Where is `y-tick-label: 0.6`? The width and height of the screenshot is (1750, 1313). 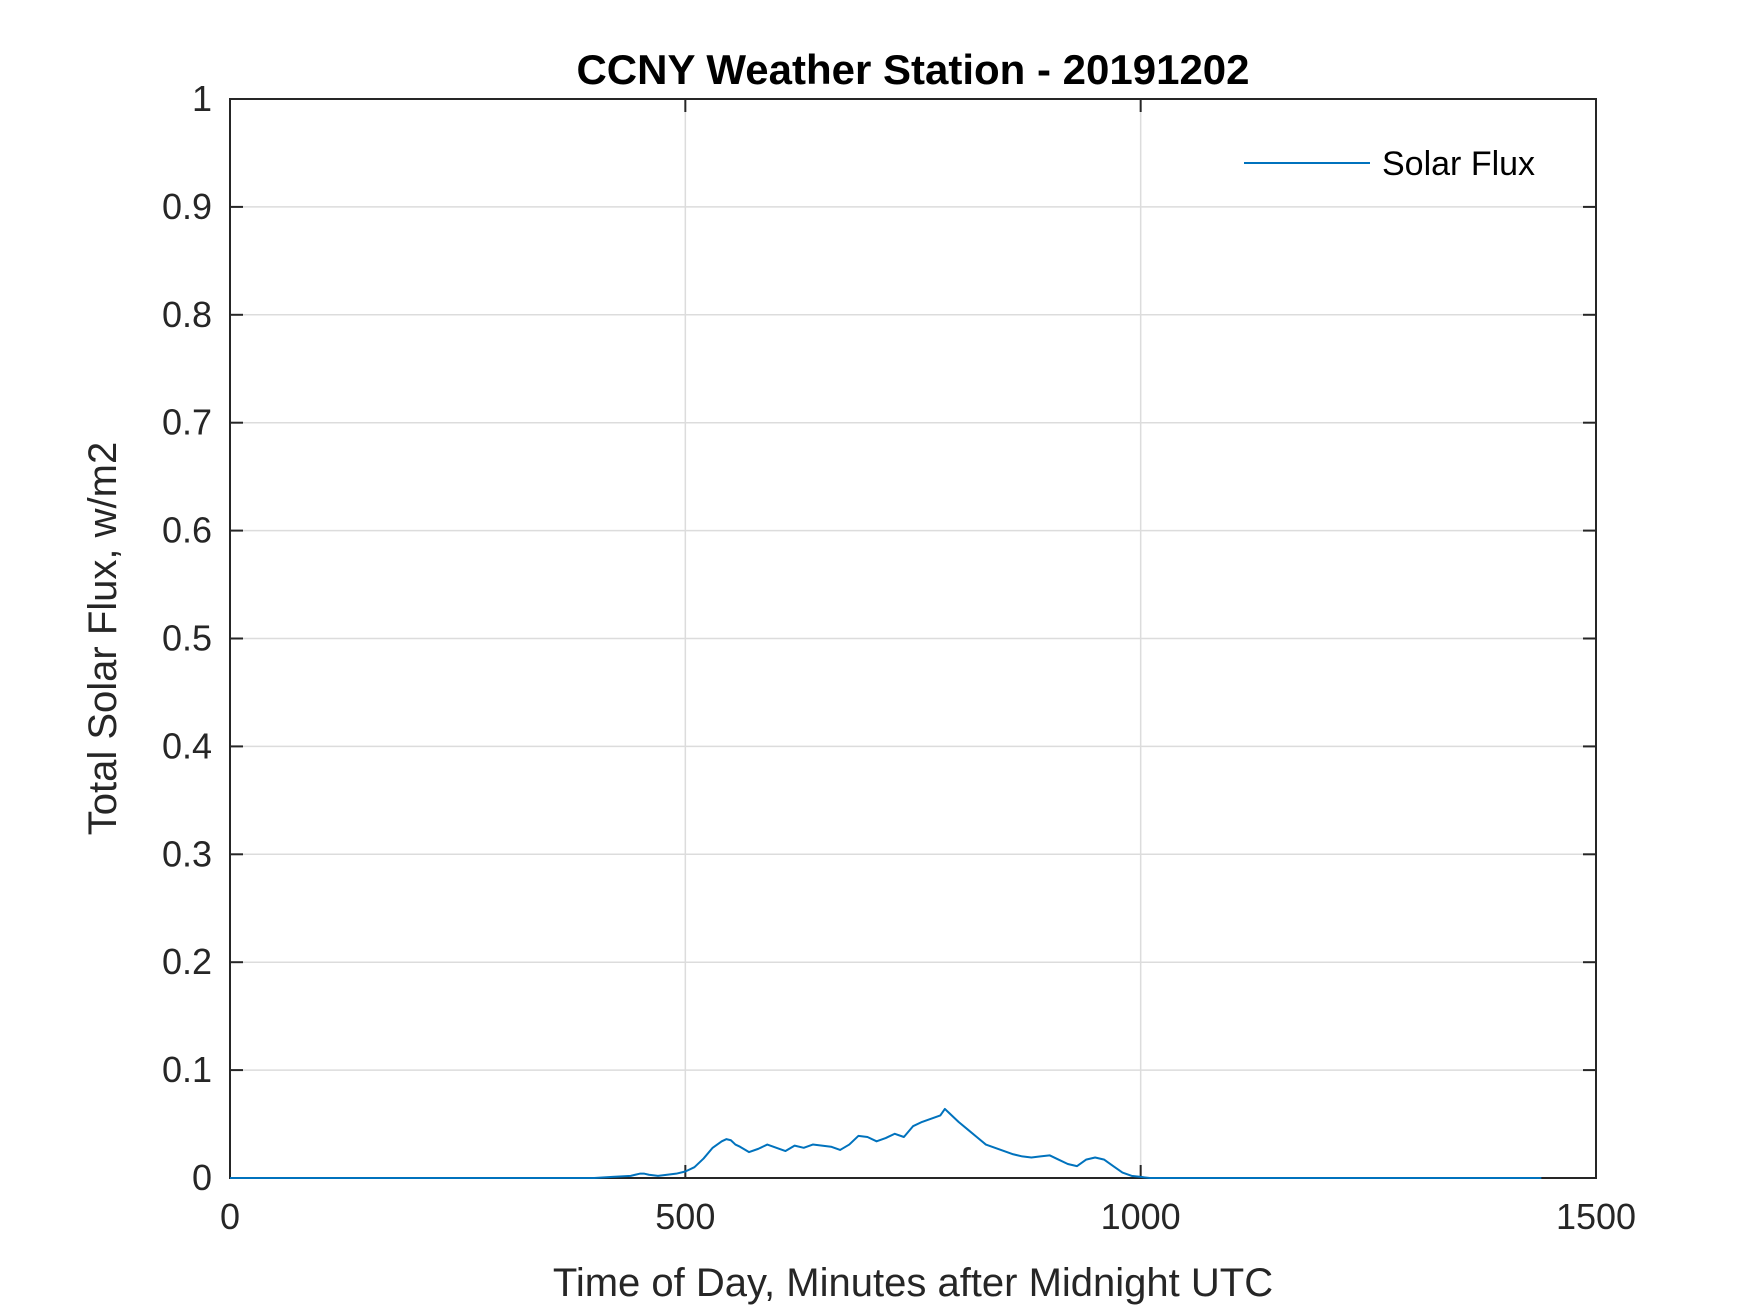 y-tick-label: 0.6 is located at coordinates (187, 530).